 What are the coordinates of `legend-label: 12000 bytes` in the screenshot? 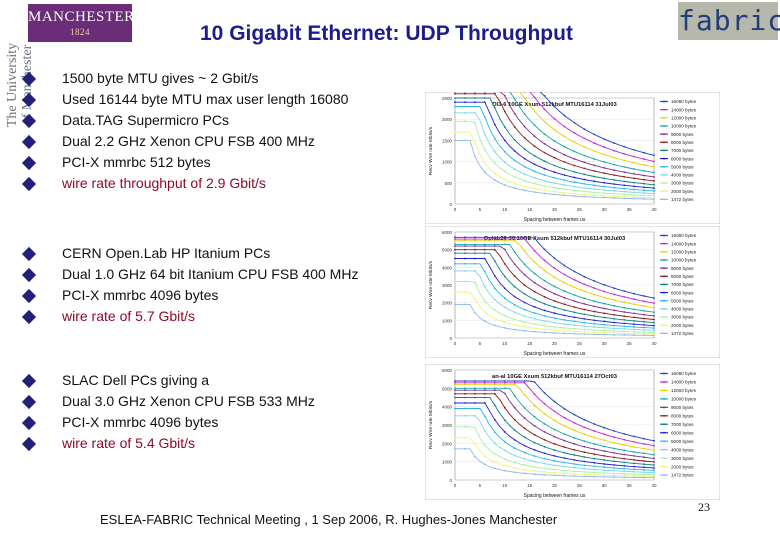 It's located at (684, 252).